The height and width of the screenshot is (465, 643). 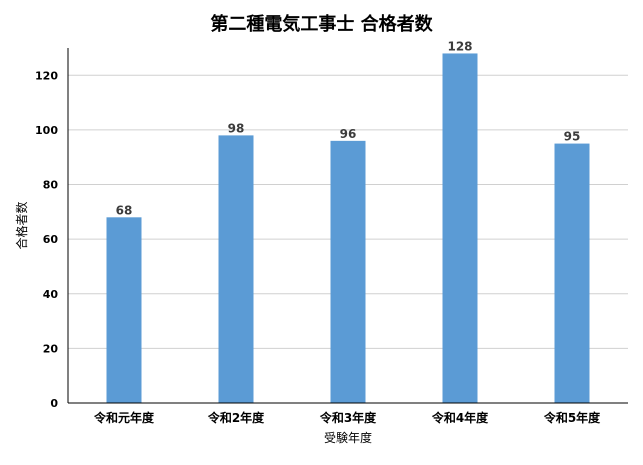 I want to click on data-label: 98, so click(x=236, y=128).